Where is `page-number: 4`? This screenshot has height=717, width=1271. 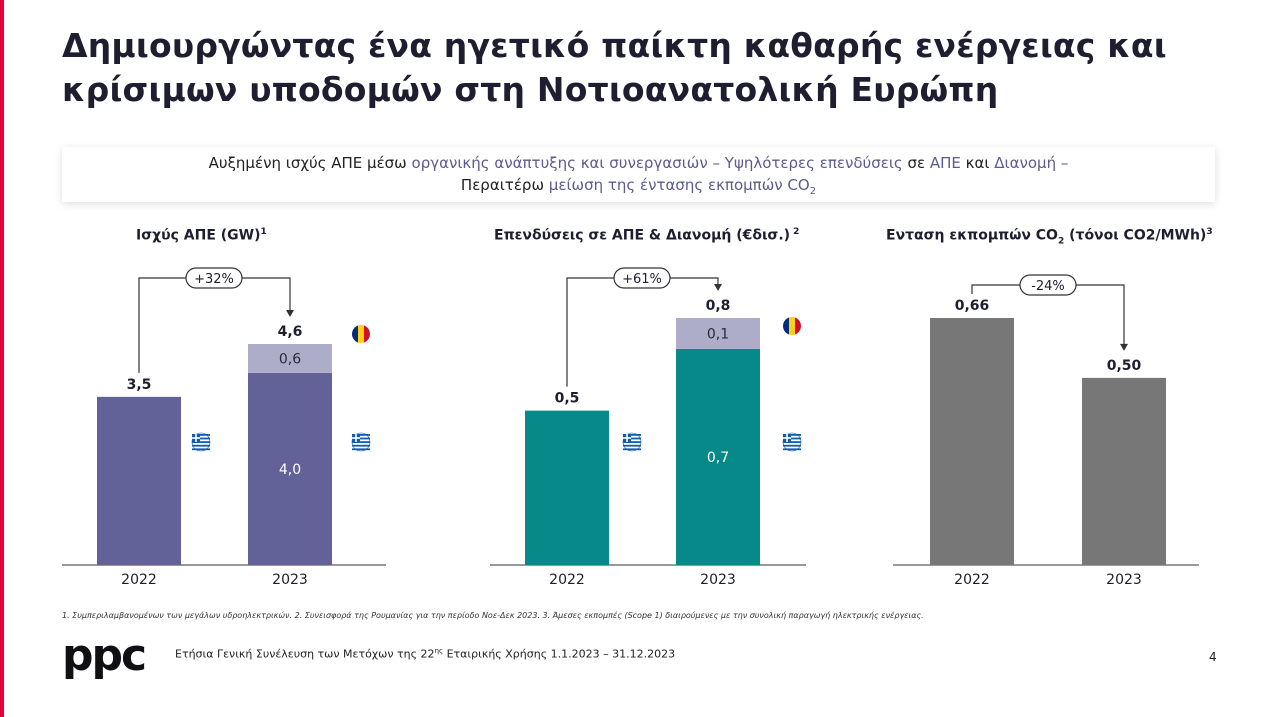
page-number: 4 is located at coordinates (1213, 657).